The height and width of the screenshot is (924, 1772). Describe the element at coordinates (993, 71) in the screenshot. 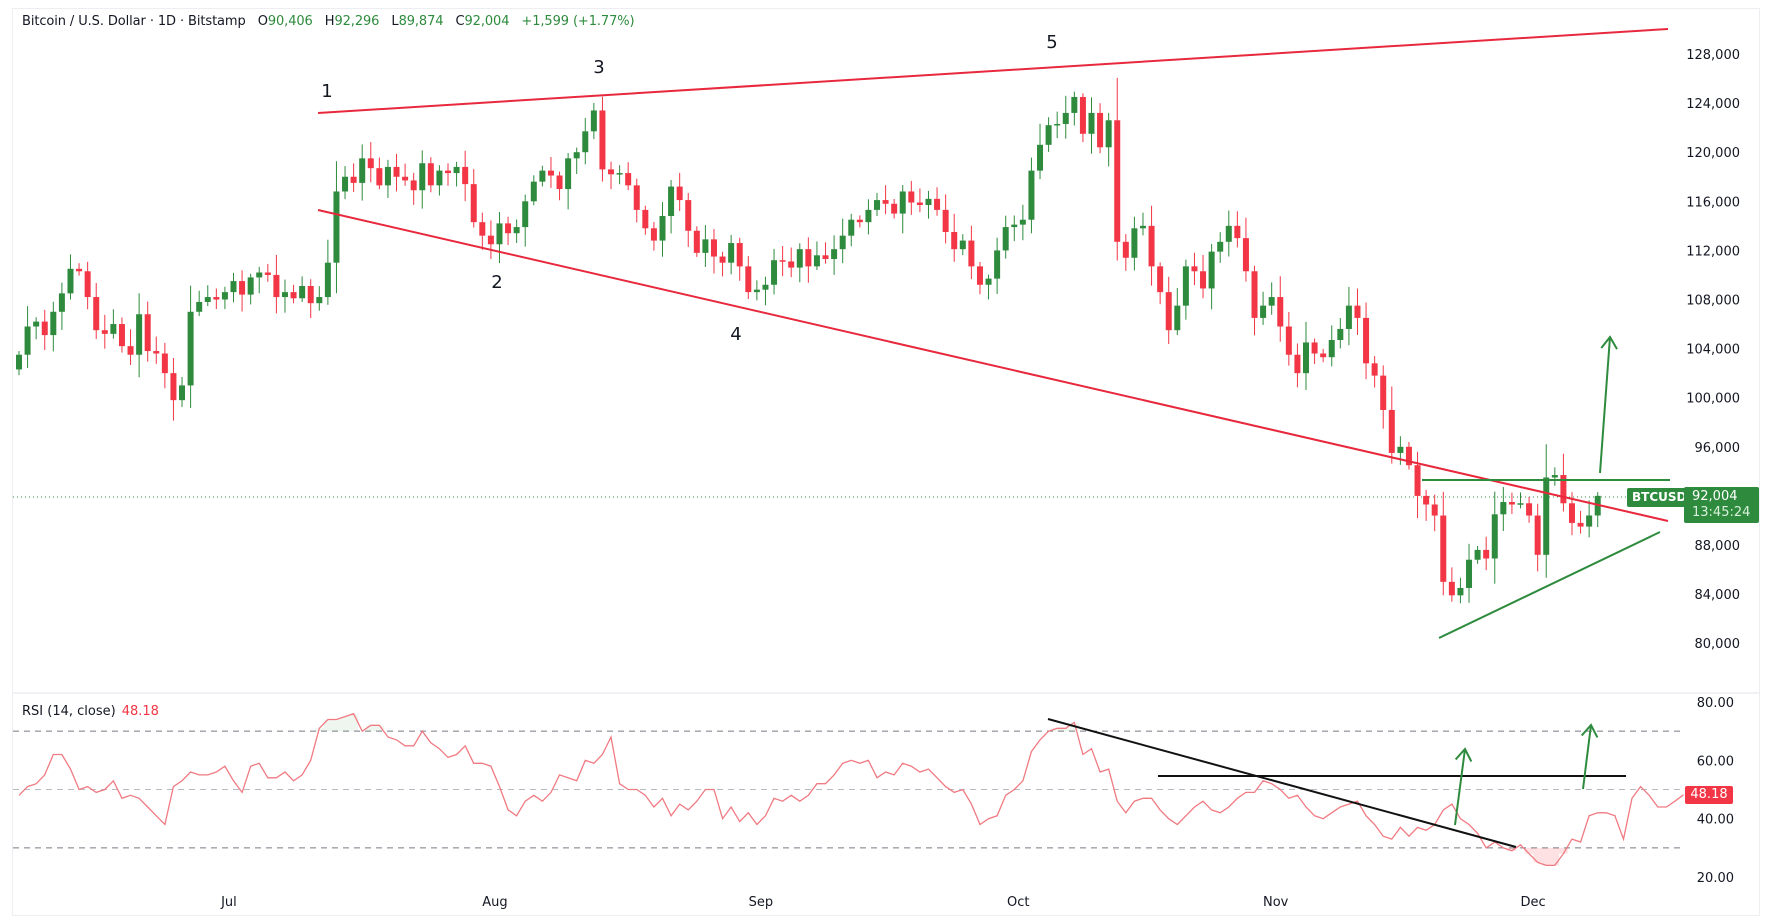

I see `upper-wedge-line` at that location.